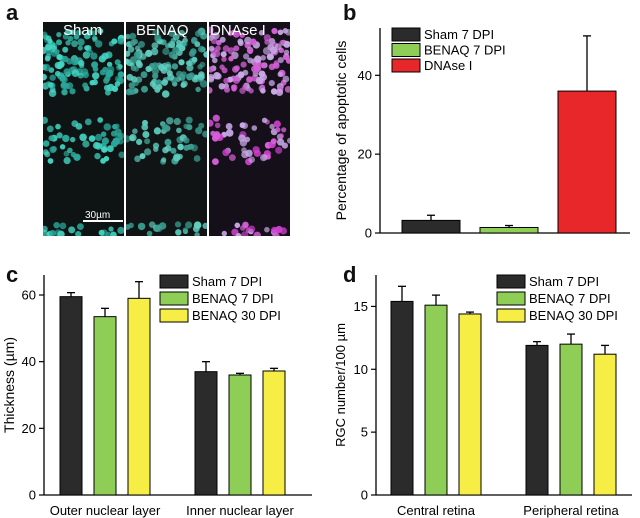 The width and height of the screenshot is (640, 518). I want to click on y-tick-label: 40, so click(365, 75).